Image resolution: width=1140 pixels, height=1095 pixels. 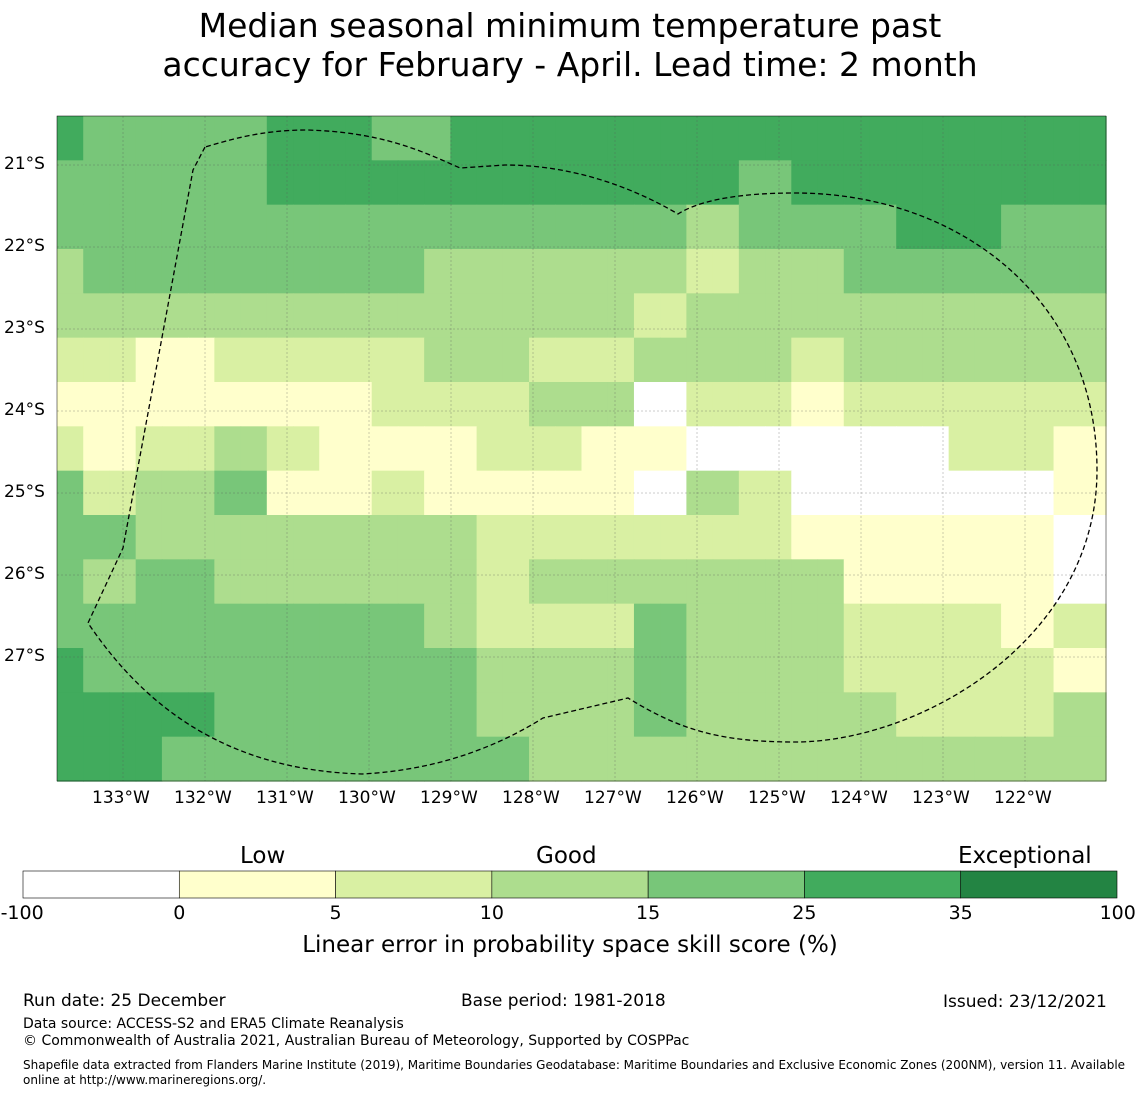 What do you see at coordinates (1117, 913) in the screenshot?
I see `colorbar-tick-label: 100` at bounding box center [1117, 913].